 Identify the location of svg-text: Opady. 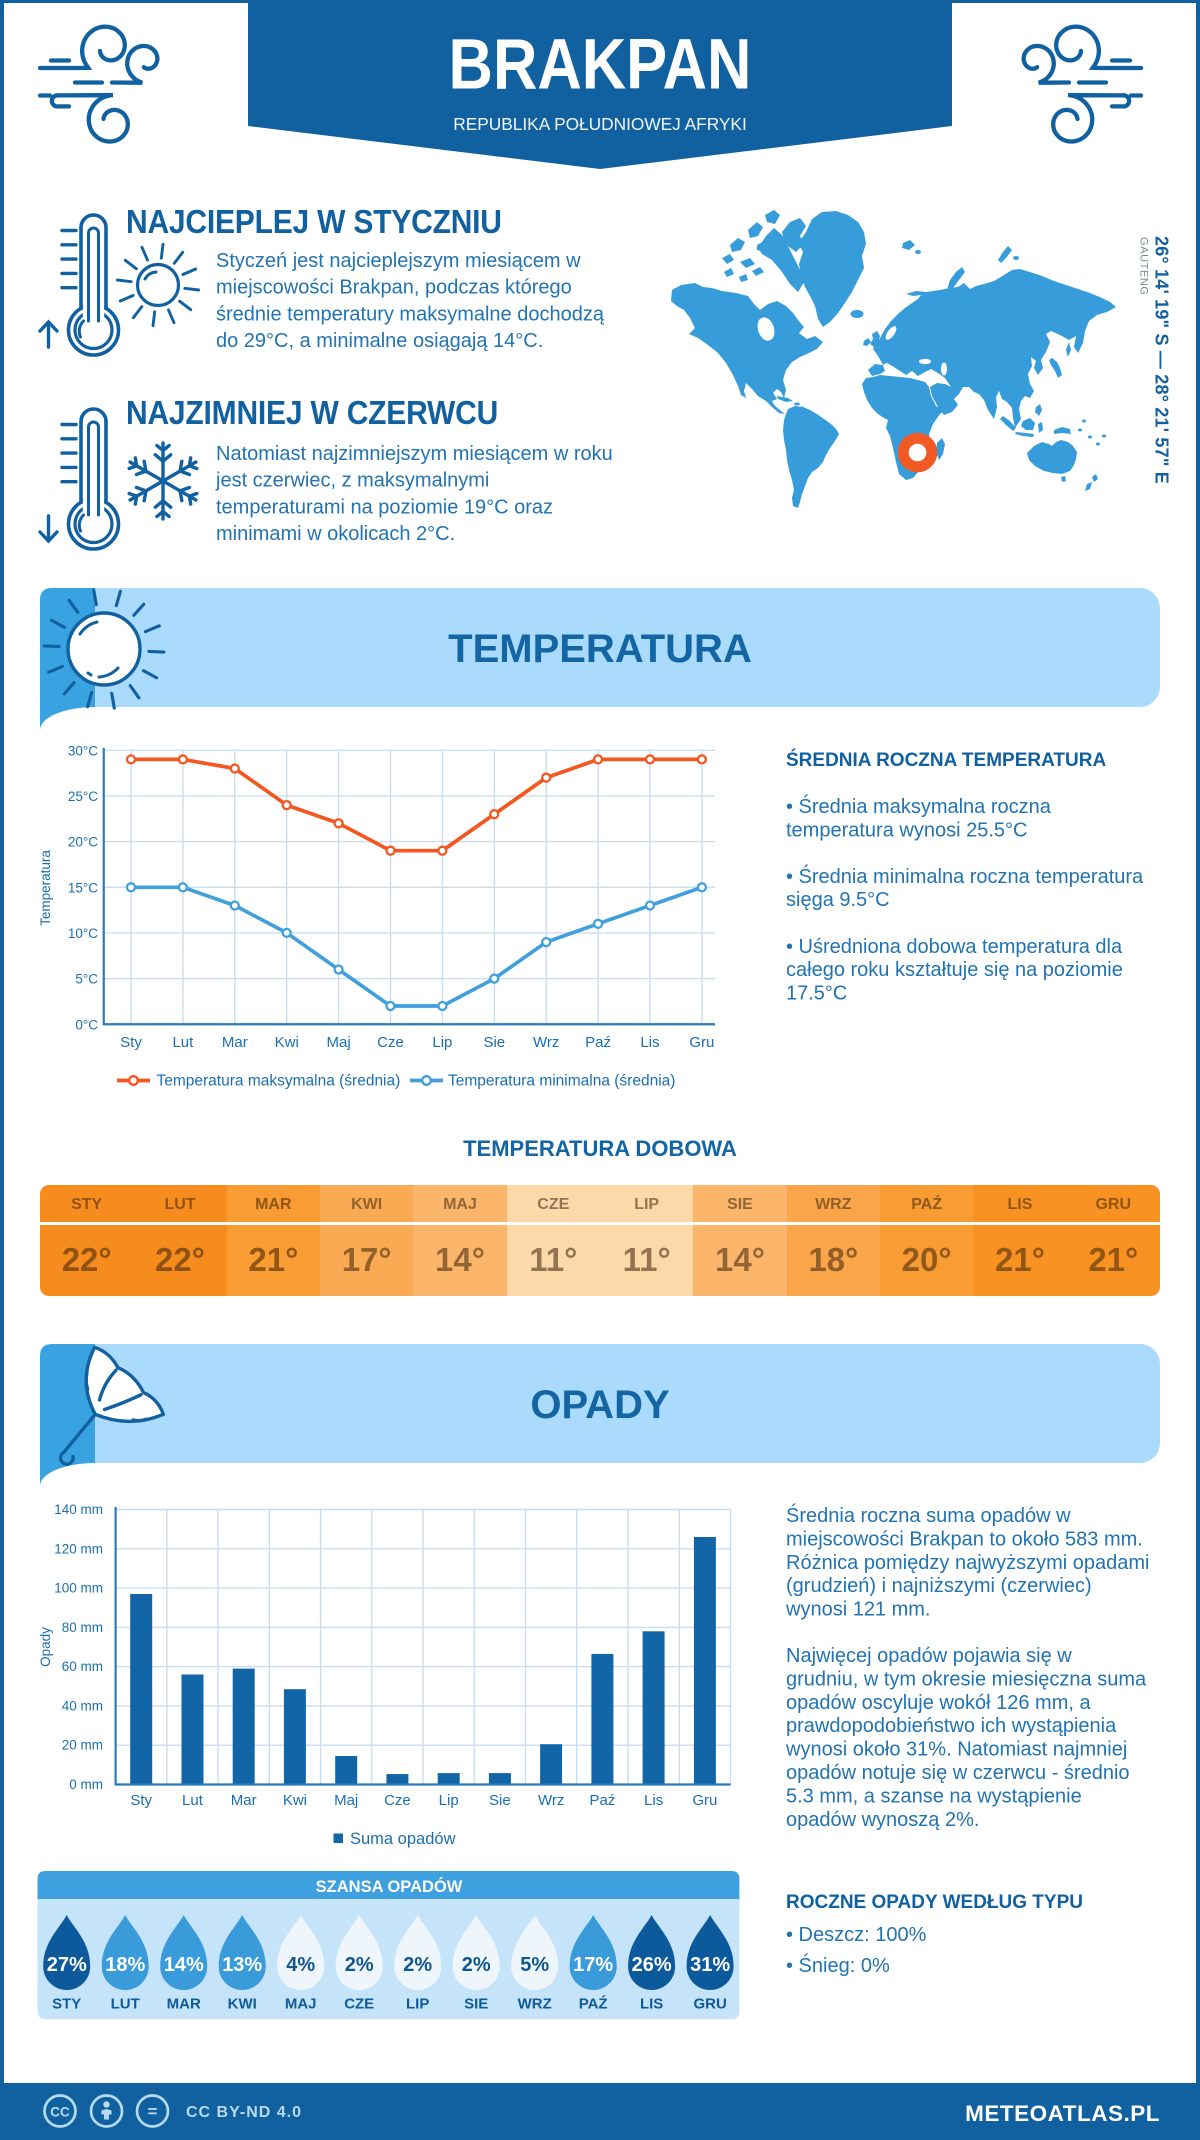
(45, 1647).